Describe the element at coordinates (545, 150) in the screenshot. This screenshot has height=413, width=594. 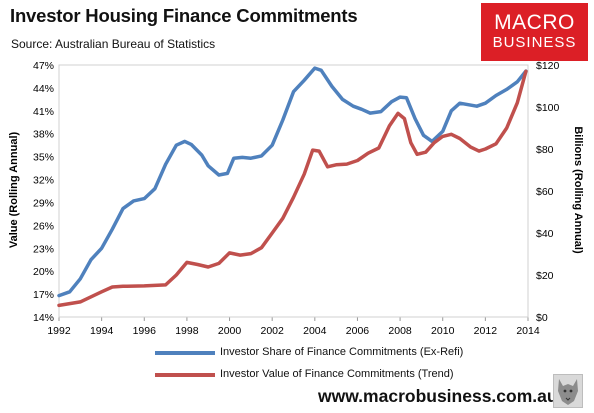
I see `right-tick-label: $80` at that location.